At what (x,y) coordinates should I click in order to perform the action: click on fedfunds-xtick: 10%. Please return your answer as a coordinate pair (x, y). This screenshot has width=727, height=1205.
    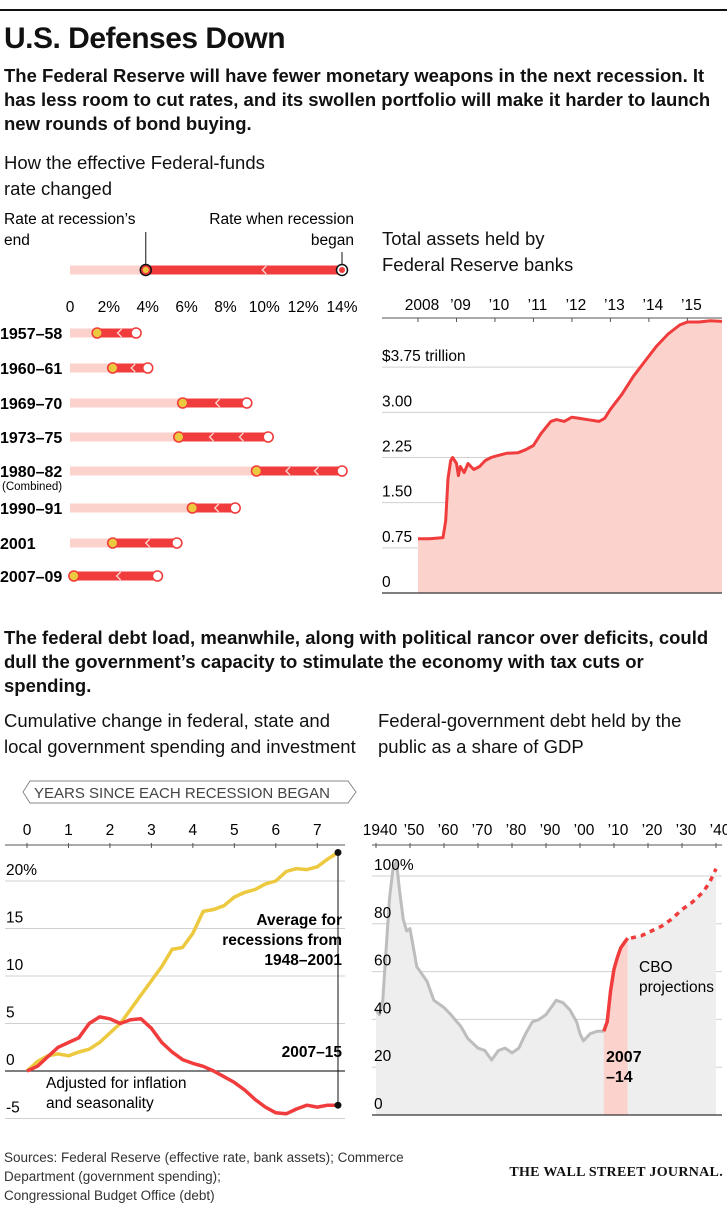
    Looking at the image, I should click on (264, 307).